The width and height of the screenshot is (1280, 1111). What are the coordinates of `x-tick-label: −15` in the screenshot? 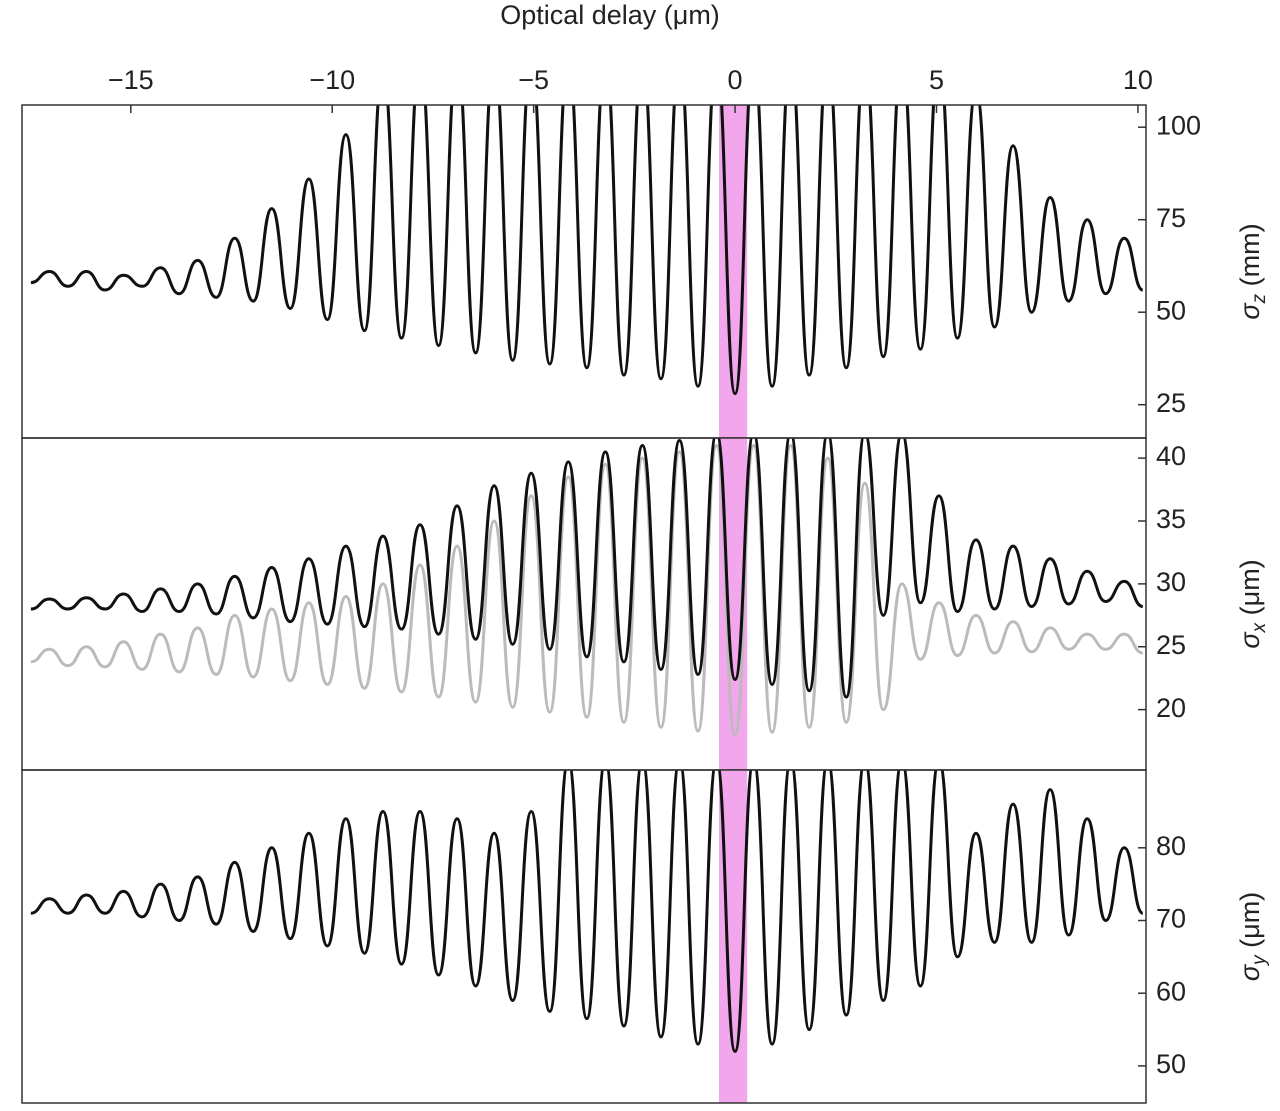 It's located at (131, 80).